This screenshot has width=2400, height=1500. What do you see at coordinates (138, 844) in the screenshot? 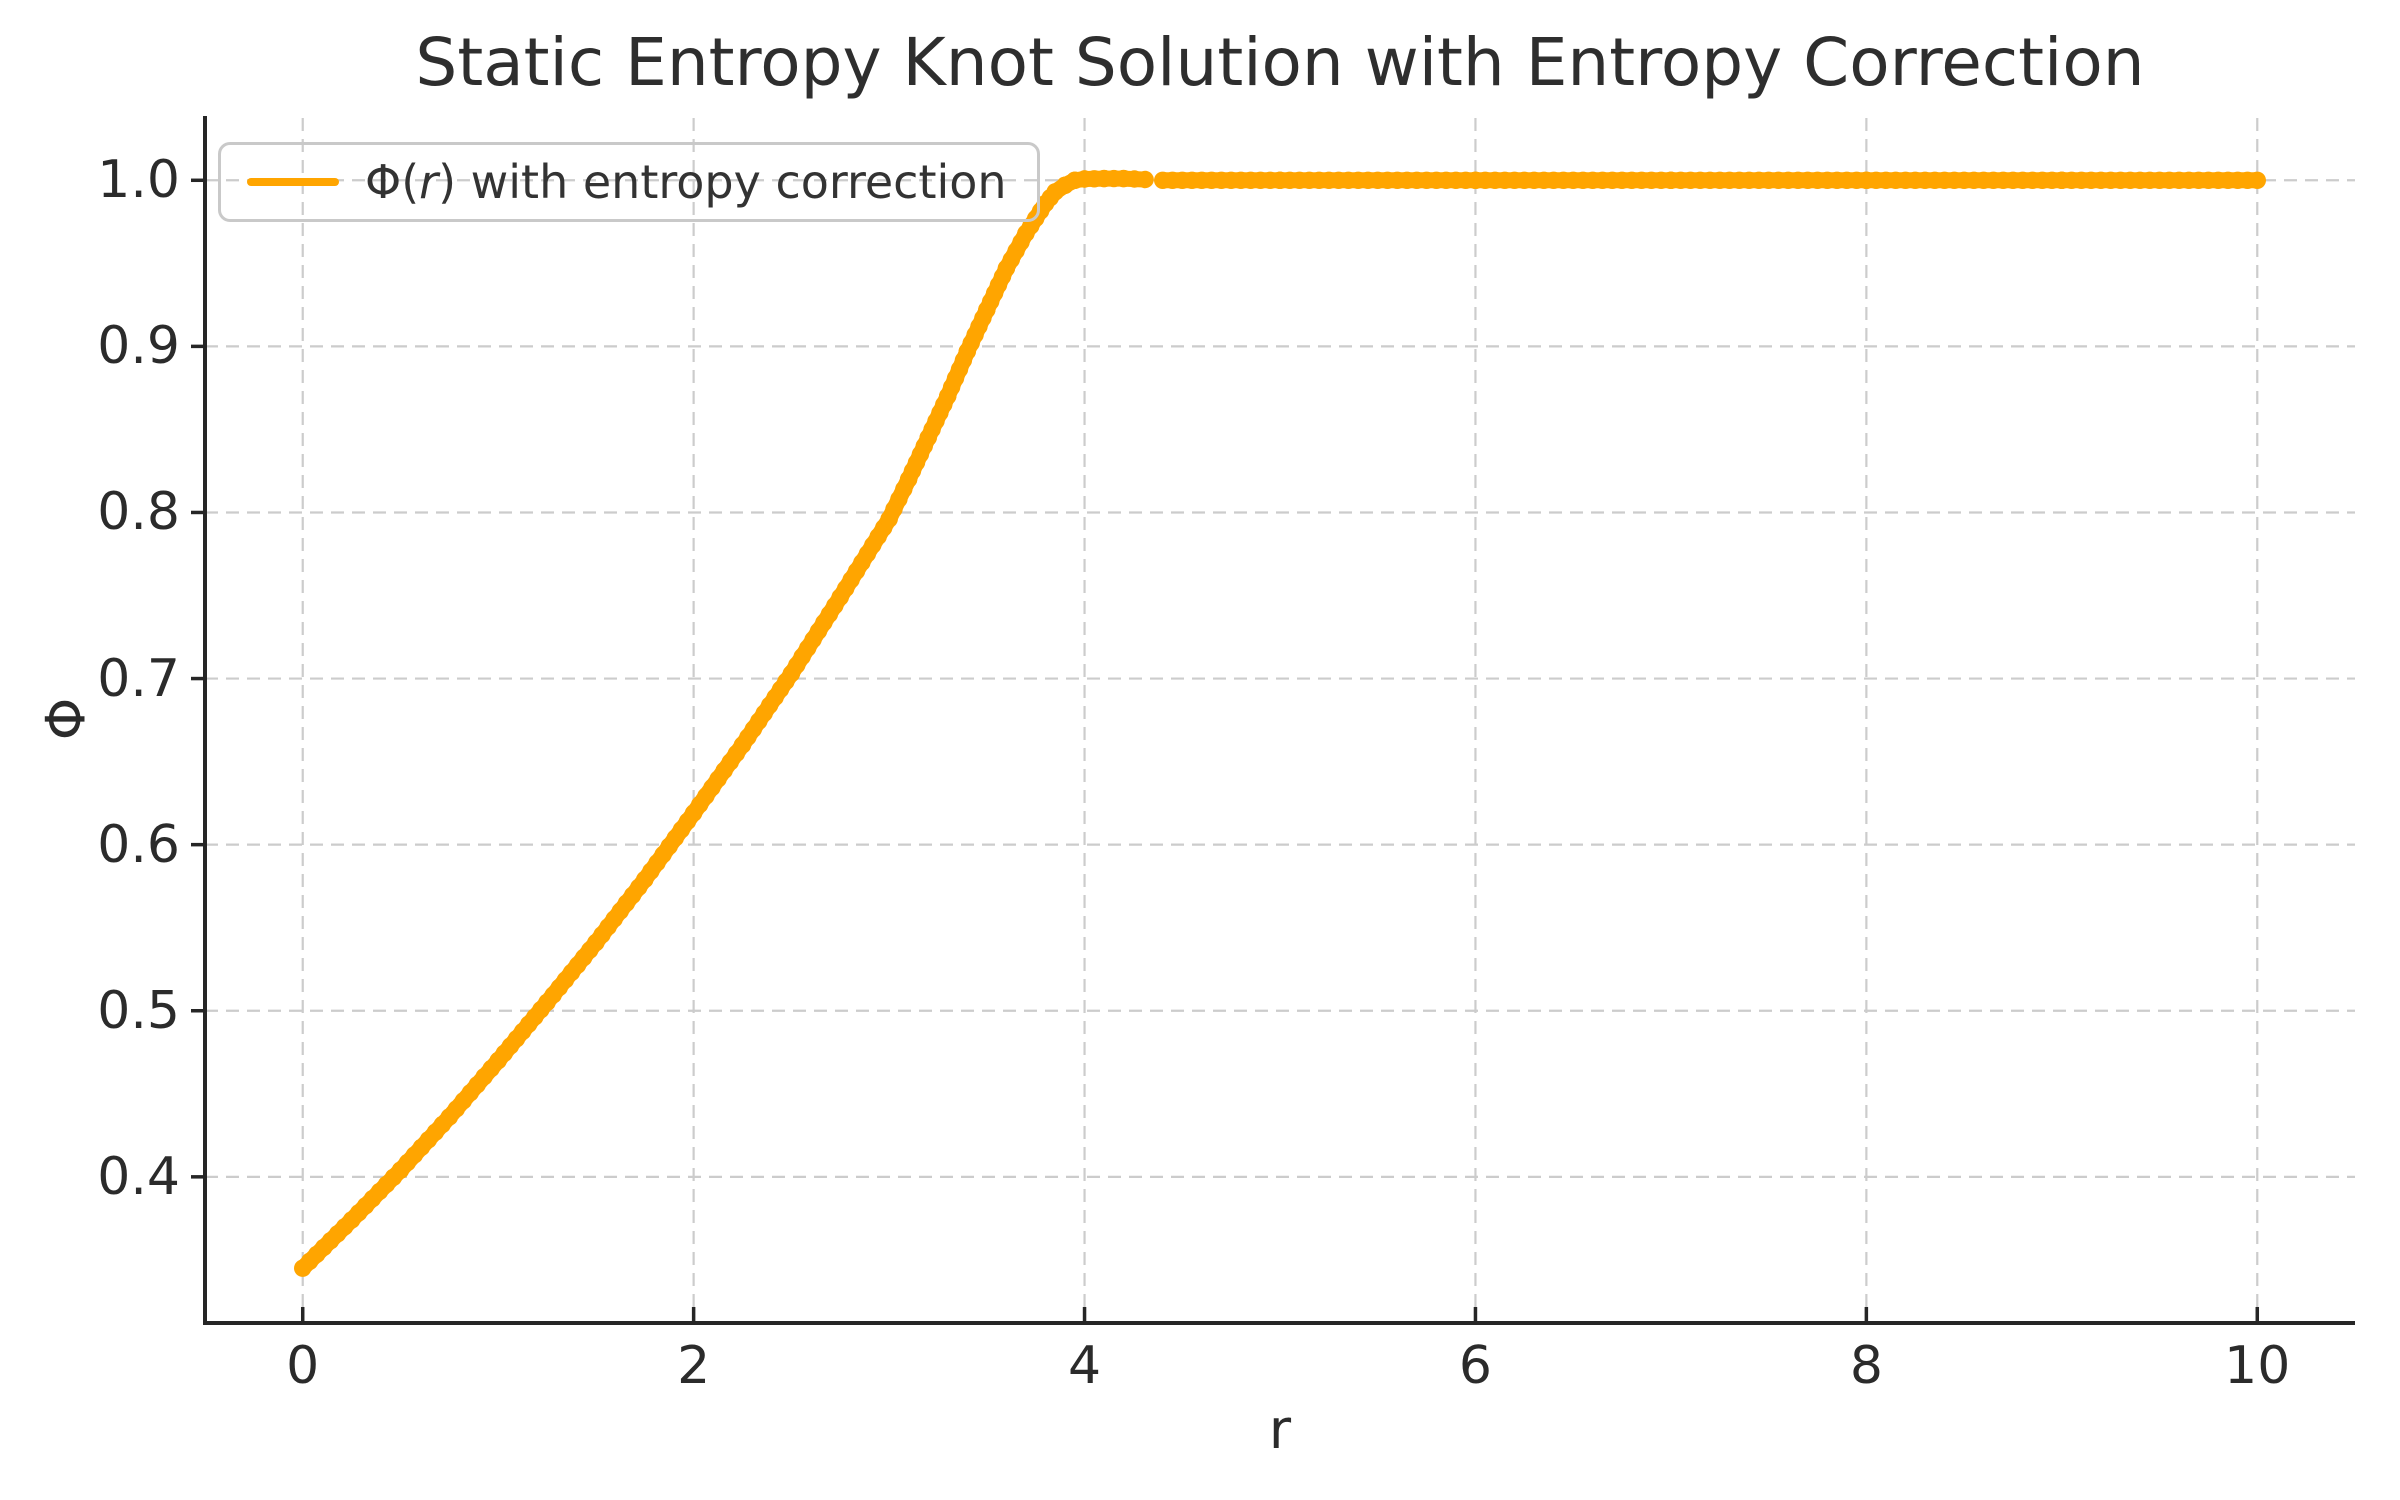
I see `y-tick-label: 0.6` at bounding box center [138, 844].